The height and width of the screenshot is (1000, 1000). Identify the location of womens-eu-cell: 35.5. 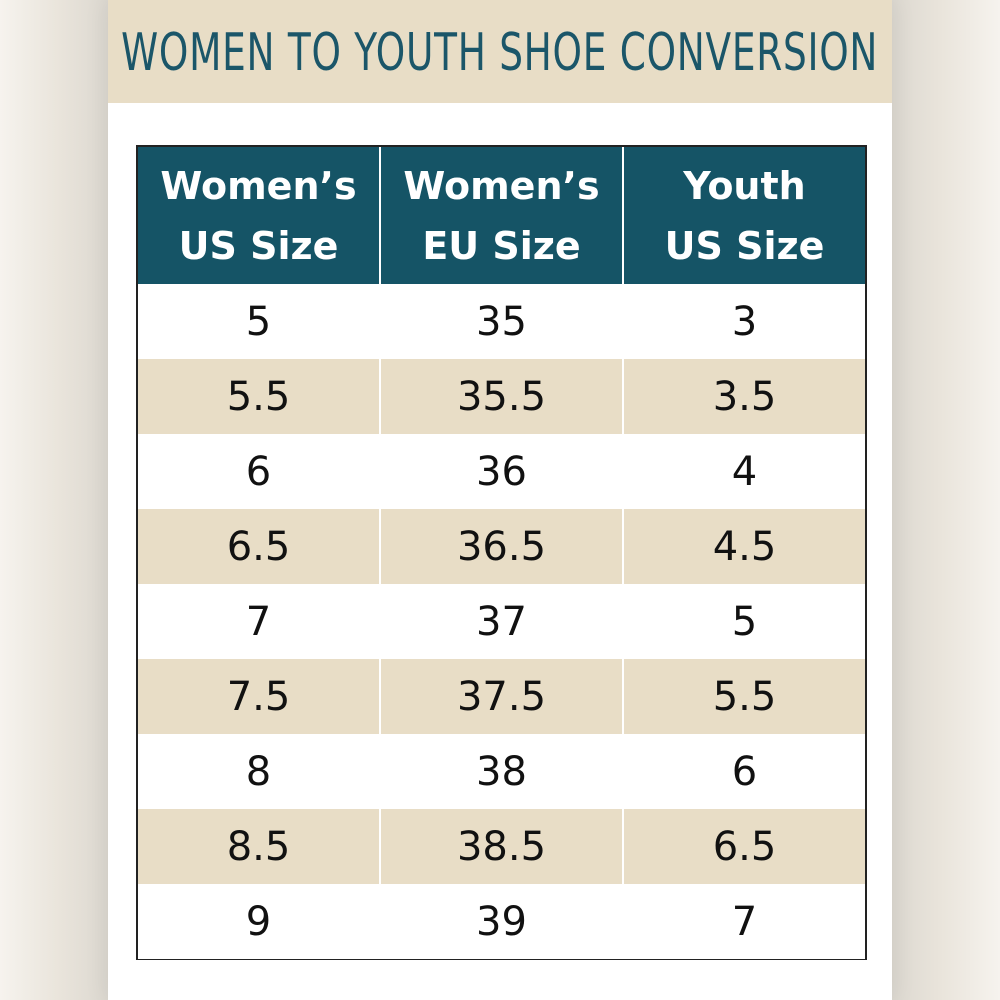
(500, 396).